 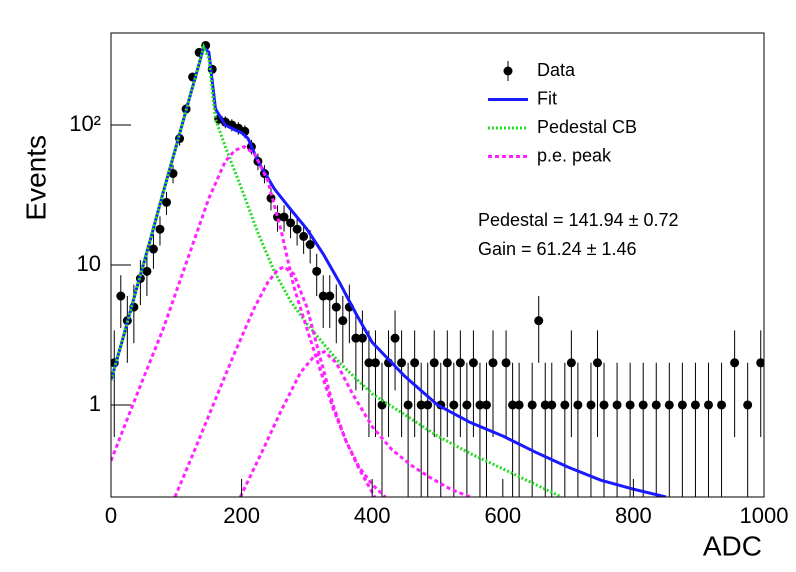 What do you see at coordinates (633, 515) in the screenshot?
I see `x-tick-label: 800` at bounding box center [633, 515].